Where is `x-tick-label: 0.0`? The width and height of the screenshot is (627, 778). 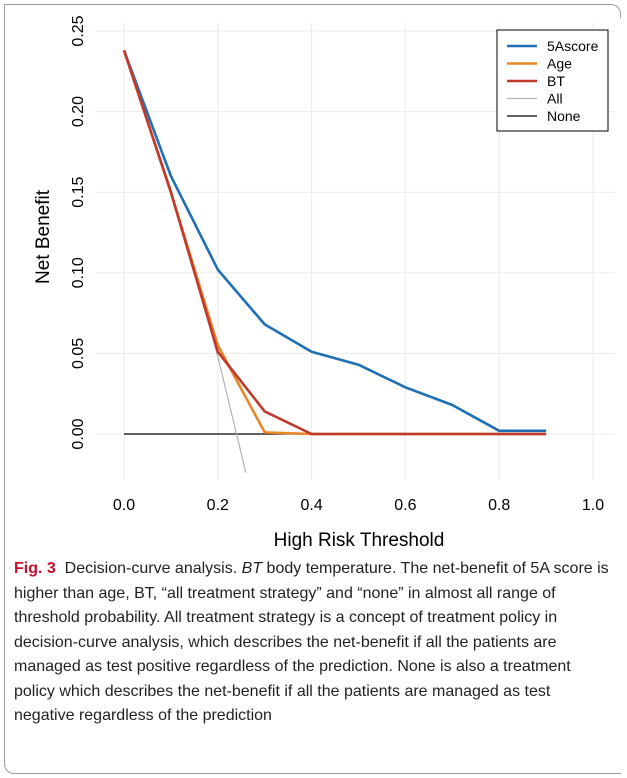 x-tick-label: 0.0 is located at coordinates (124, 505).